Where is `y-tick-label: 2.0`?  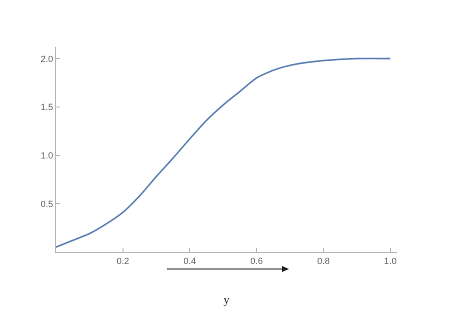 y-tick-label: 2.0 is located at coordinates (47, 59).